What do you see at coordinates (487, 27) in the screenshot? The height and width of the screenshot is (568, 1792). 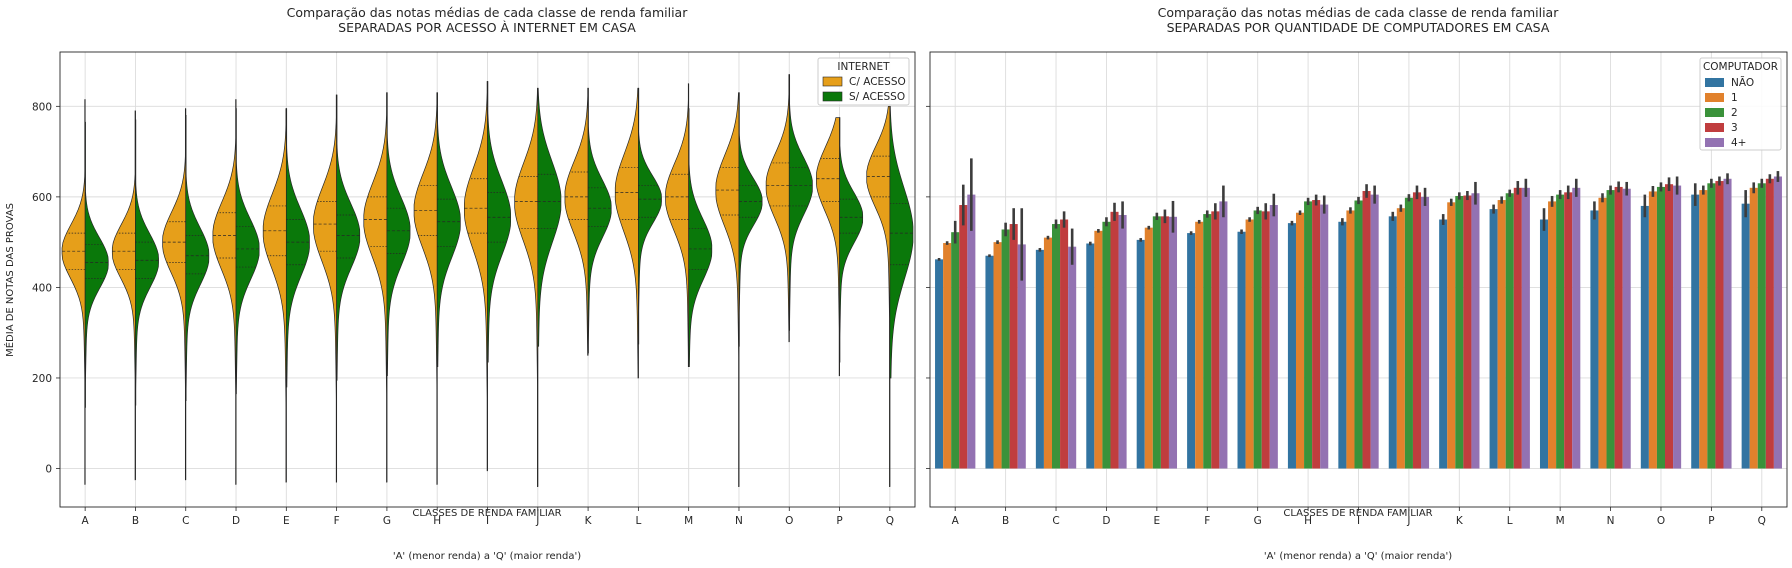 I see `violin-subtitle: SEPARADAS POR ACESSO À INTERNET EM CASA` at bounding box center [487, 27].